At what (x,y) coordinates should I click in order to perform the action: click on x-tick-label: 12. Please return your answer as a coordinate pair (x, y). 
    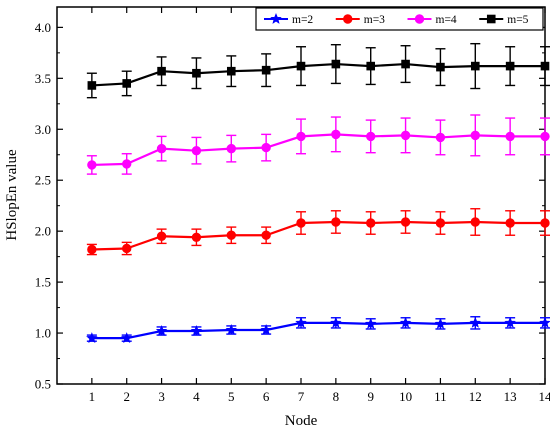
    Looking at the image, I should click on (475, 396).